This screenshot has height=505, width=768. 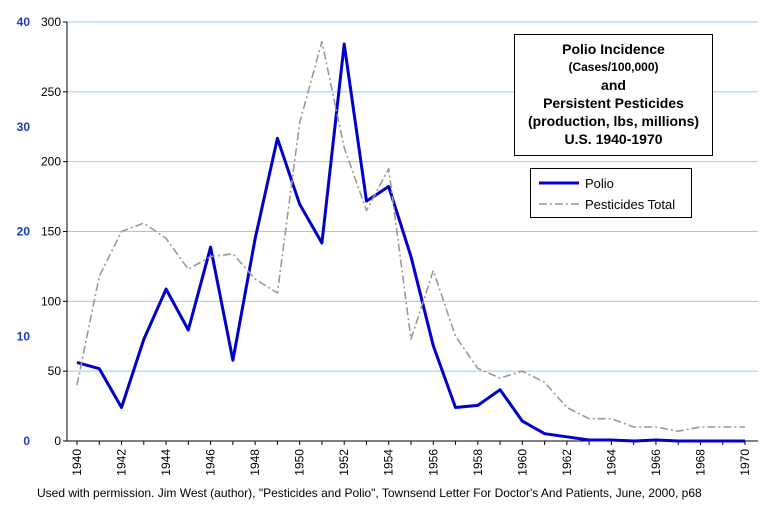 What do you see at coordinates (26, 441) in the screenshot?
I see `right-tick-label: 0` at bounding box center [26, 441].